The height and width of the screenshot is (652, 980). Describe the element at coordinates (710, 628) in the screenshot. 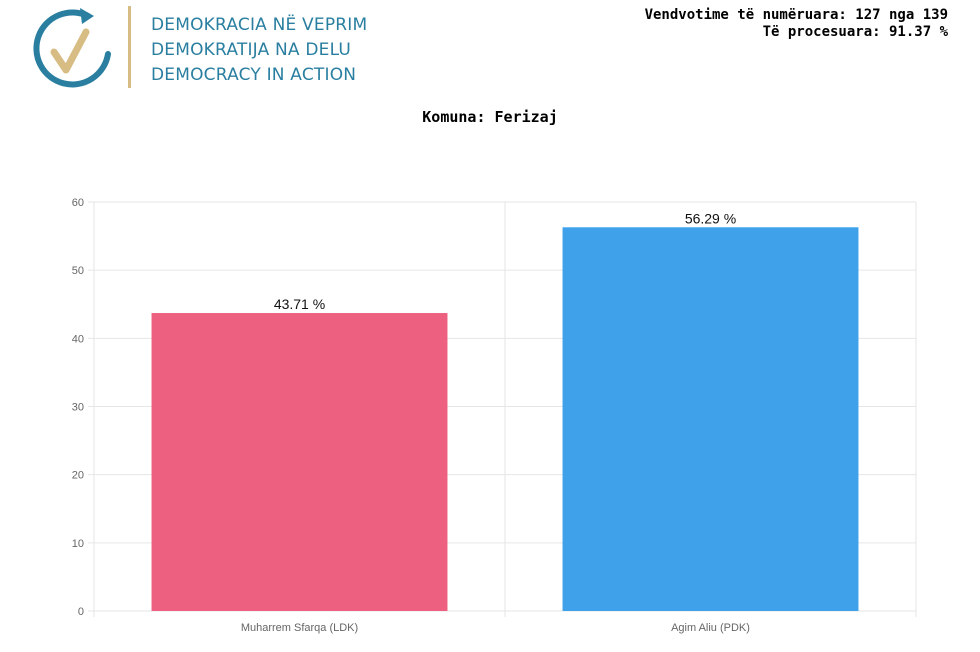

I see `x-tick-label: Agim Aliu (PDK)` at that location.